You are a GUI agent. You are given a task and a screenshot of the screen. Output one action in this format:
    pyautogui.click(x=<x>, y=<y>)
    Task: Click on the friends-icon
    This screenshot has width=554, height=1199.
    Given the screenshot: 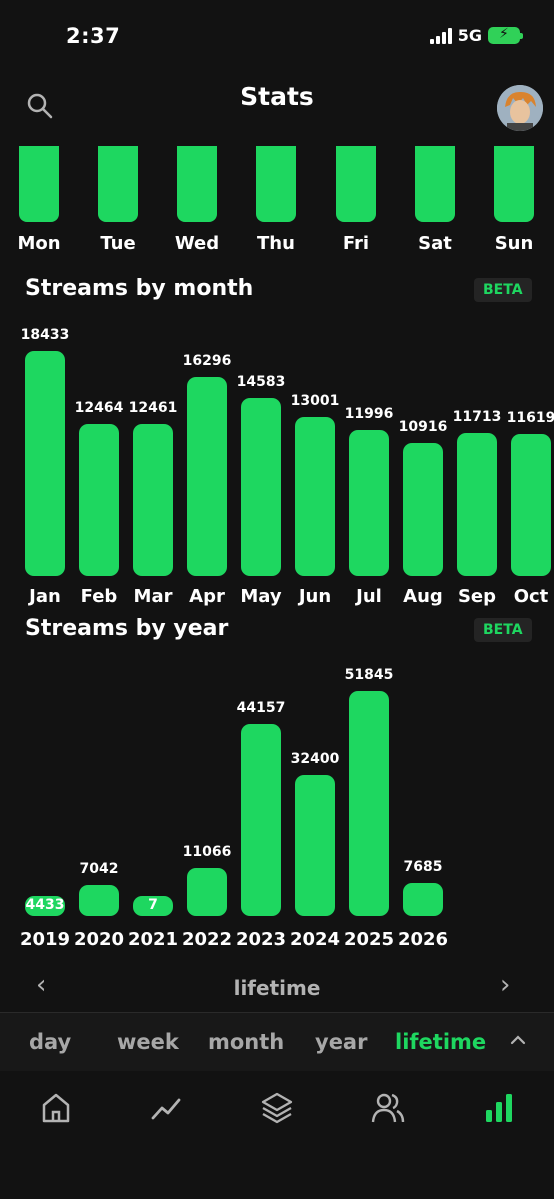 What is the action you would take?
    pyautogui.click(x=388, y=1108)
    